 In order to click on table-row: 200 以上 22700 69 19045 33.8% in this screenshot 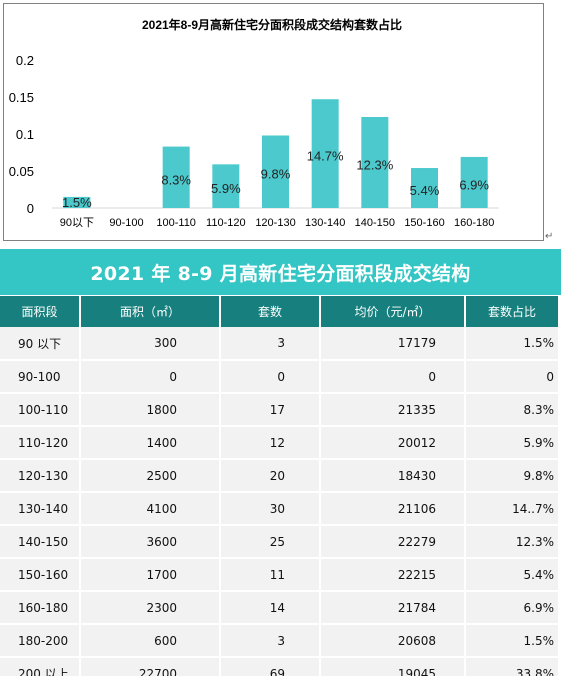, I will do `click(280, 666)`.